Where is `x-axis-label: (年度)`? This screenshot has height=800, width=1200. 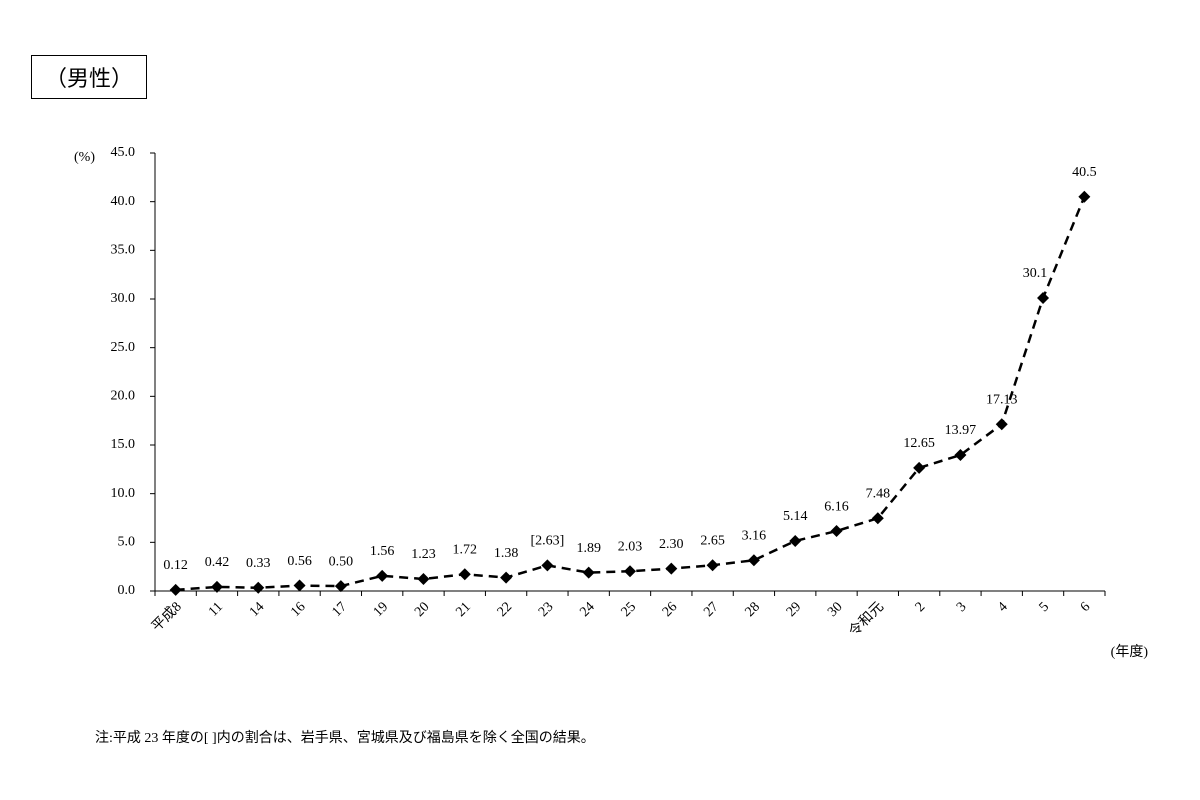 x-axis-label: (年度) is located at coordinates (1130, 652).